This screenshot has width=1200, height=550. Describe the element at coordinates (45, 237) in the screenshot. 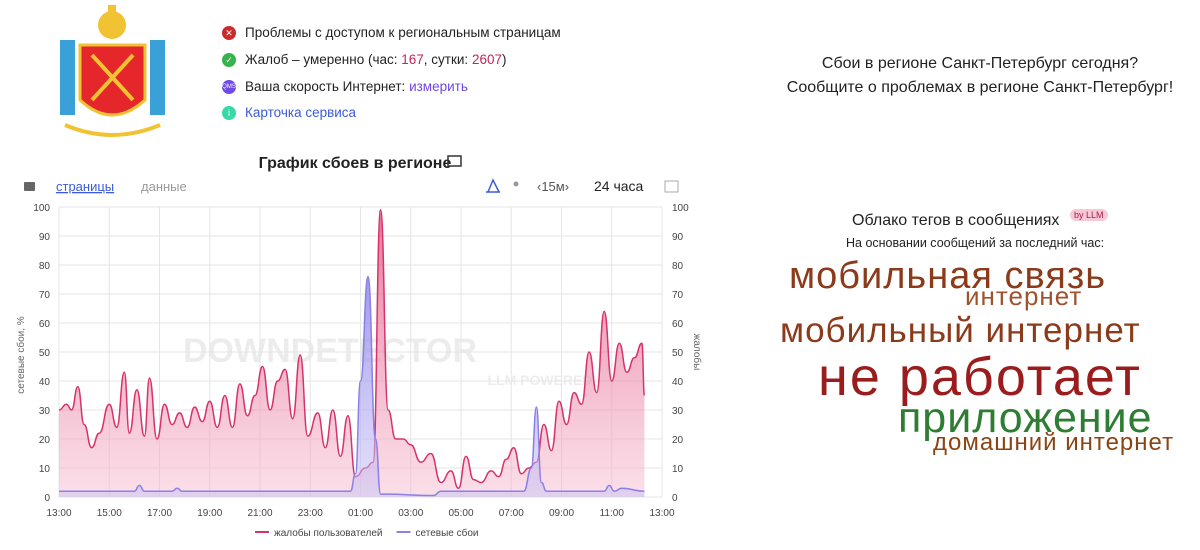

I see `y-tick-label: 90` at that location.